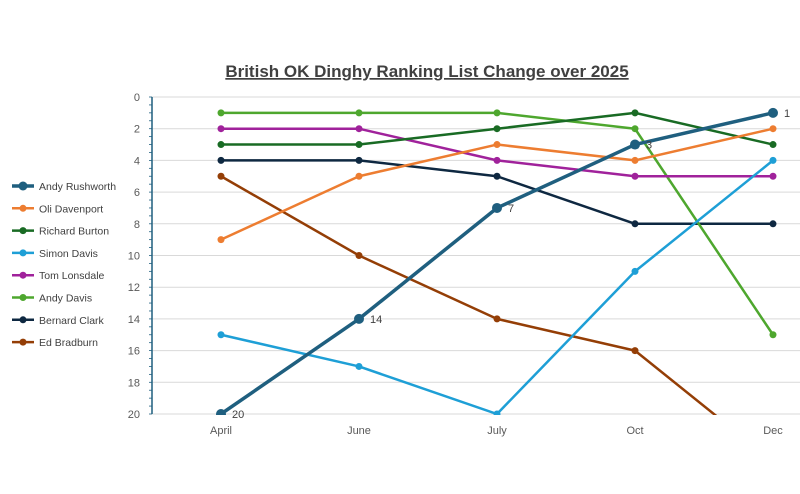 The image size is (800, 494). Describe the element at coordinates (72, 321) in the screenshot. I see `legend-entry: Bernard Clark` at that location.